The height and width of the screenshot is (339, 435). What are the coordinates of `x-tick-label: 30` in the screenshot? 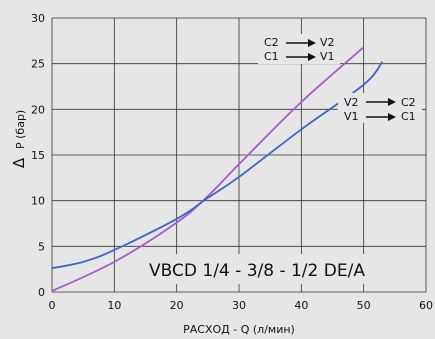 It's located at (239, 305).